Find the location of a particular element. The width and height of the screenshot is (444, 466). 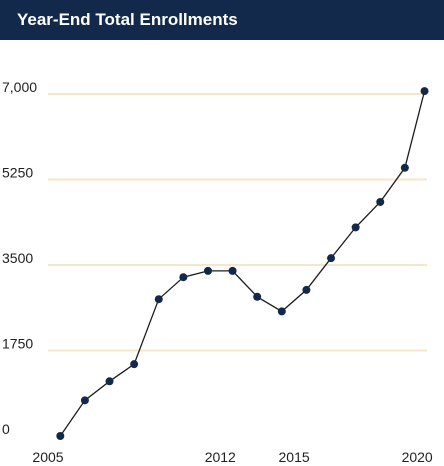

y-tick-label-3500: 3500 is located at coordinates (17, 258).